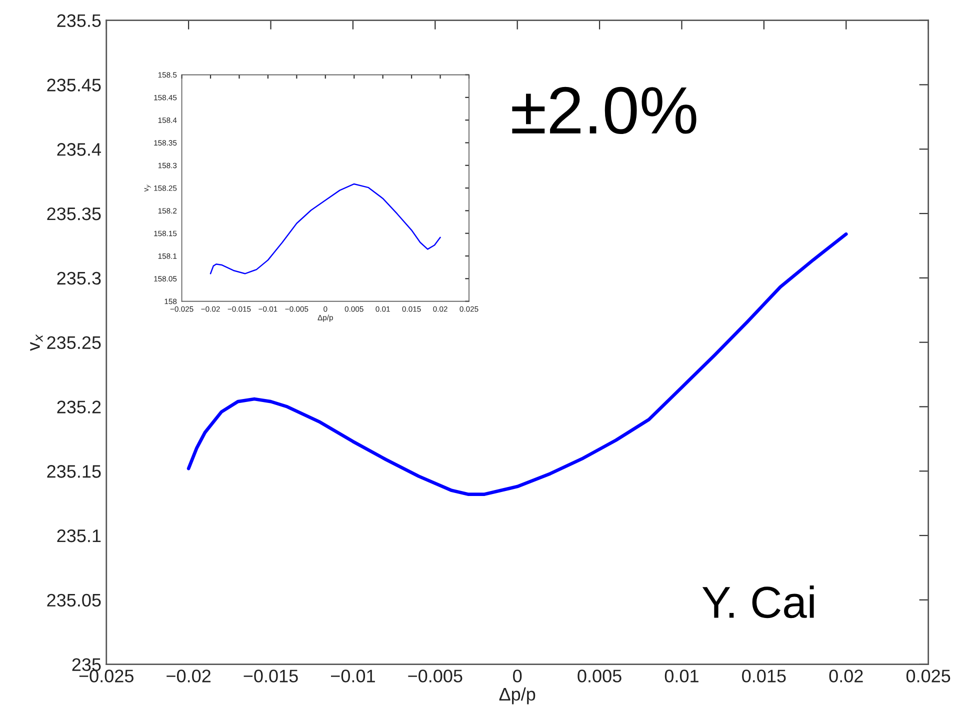 This screenshot has height=726, width=967. What do you see at coordinates (764, 676) in the screenshot?
I see `x-tick-label: 0.015` at bounding box center [764, 676].